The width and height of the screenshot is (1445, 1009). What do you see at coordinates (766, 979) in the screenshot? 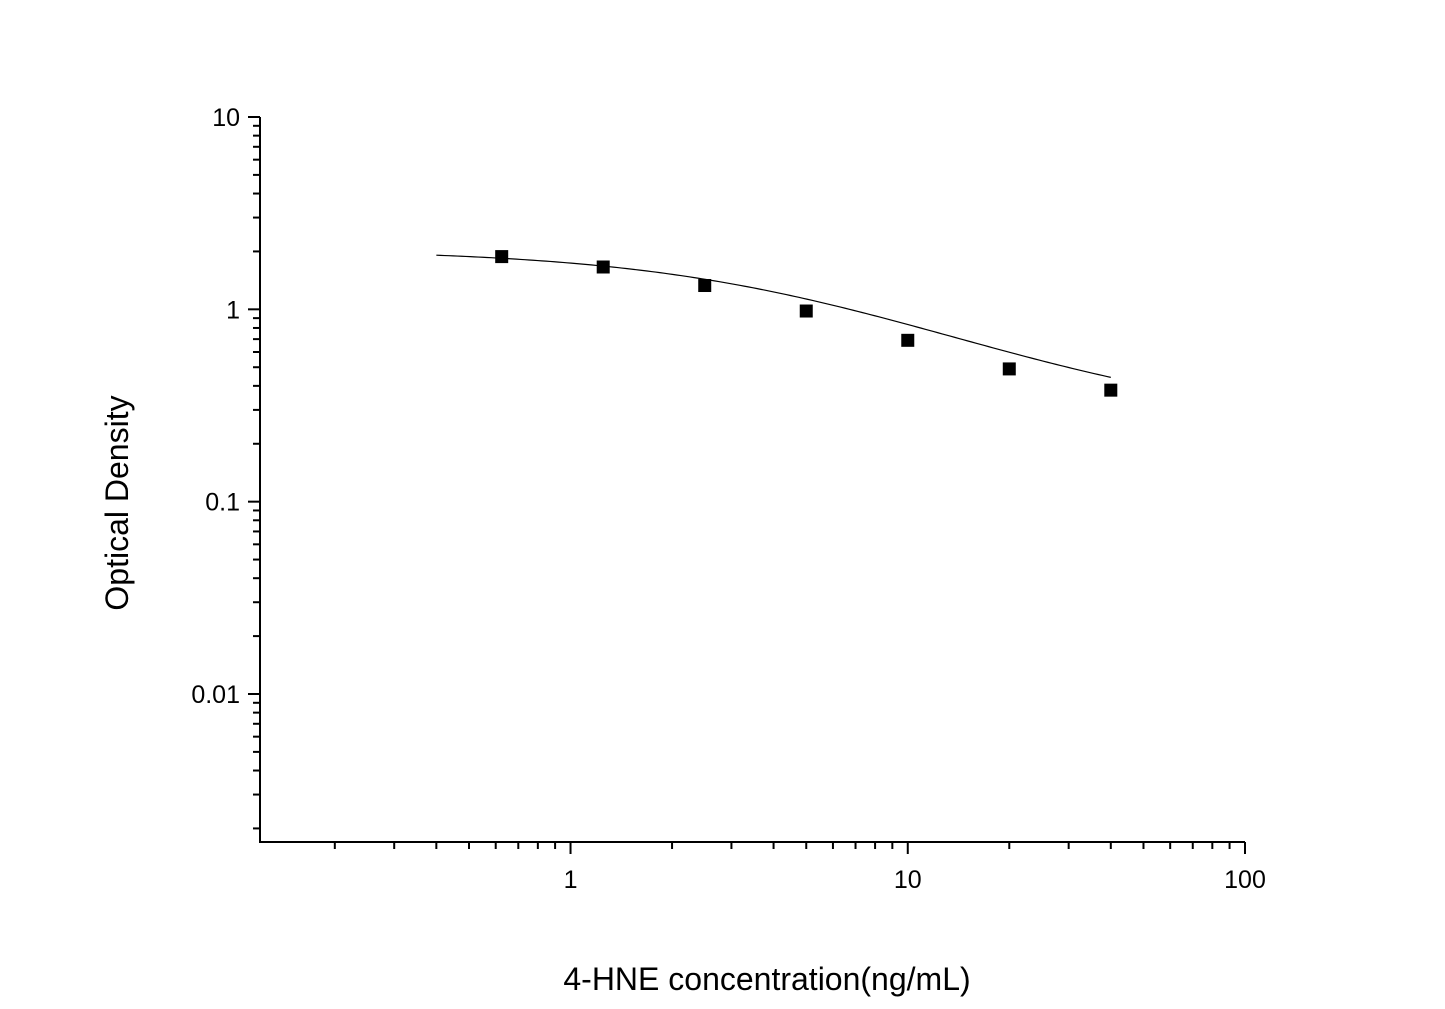
I see `x-axis-title: 4-HNE concentration(ng/mL)` at bounding box center [766, 979].